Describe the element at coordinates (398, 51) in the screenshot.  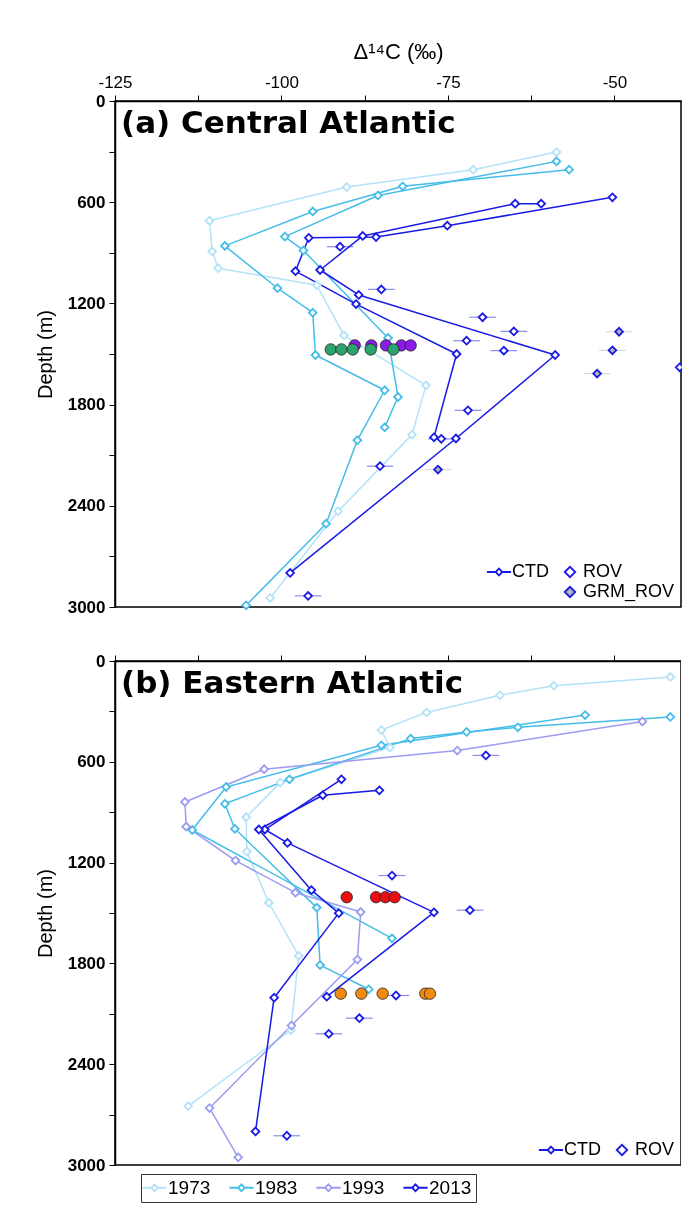
I see `x-axis-title: Δ¹⁴C (‰)` at that location.